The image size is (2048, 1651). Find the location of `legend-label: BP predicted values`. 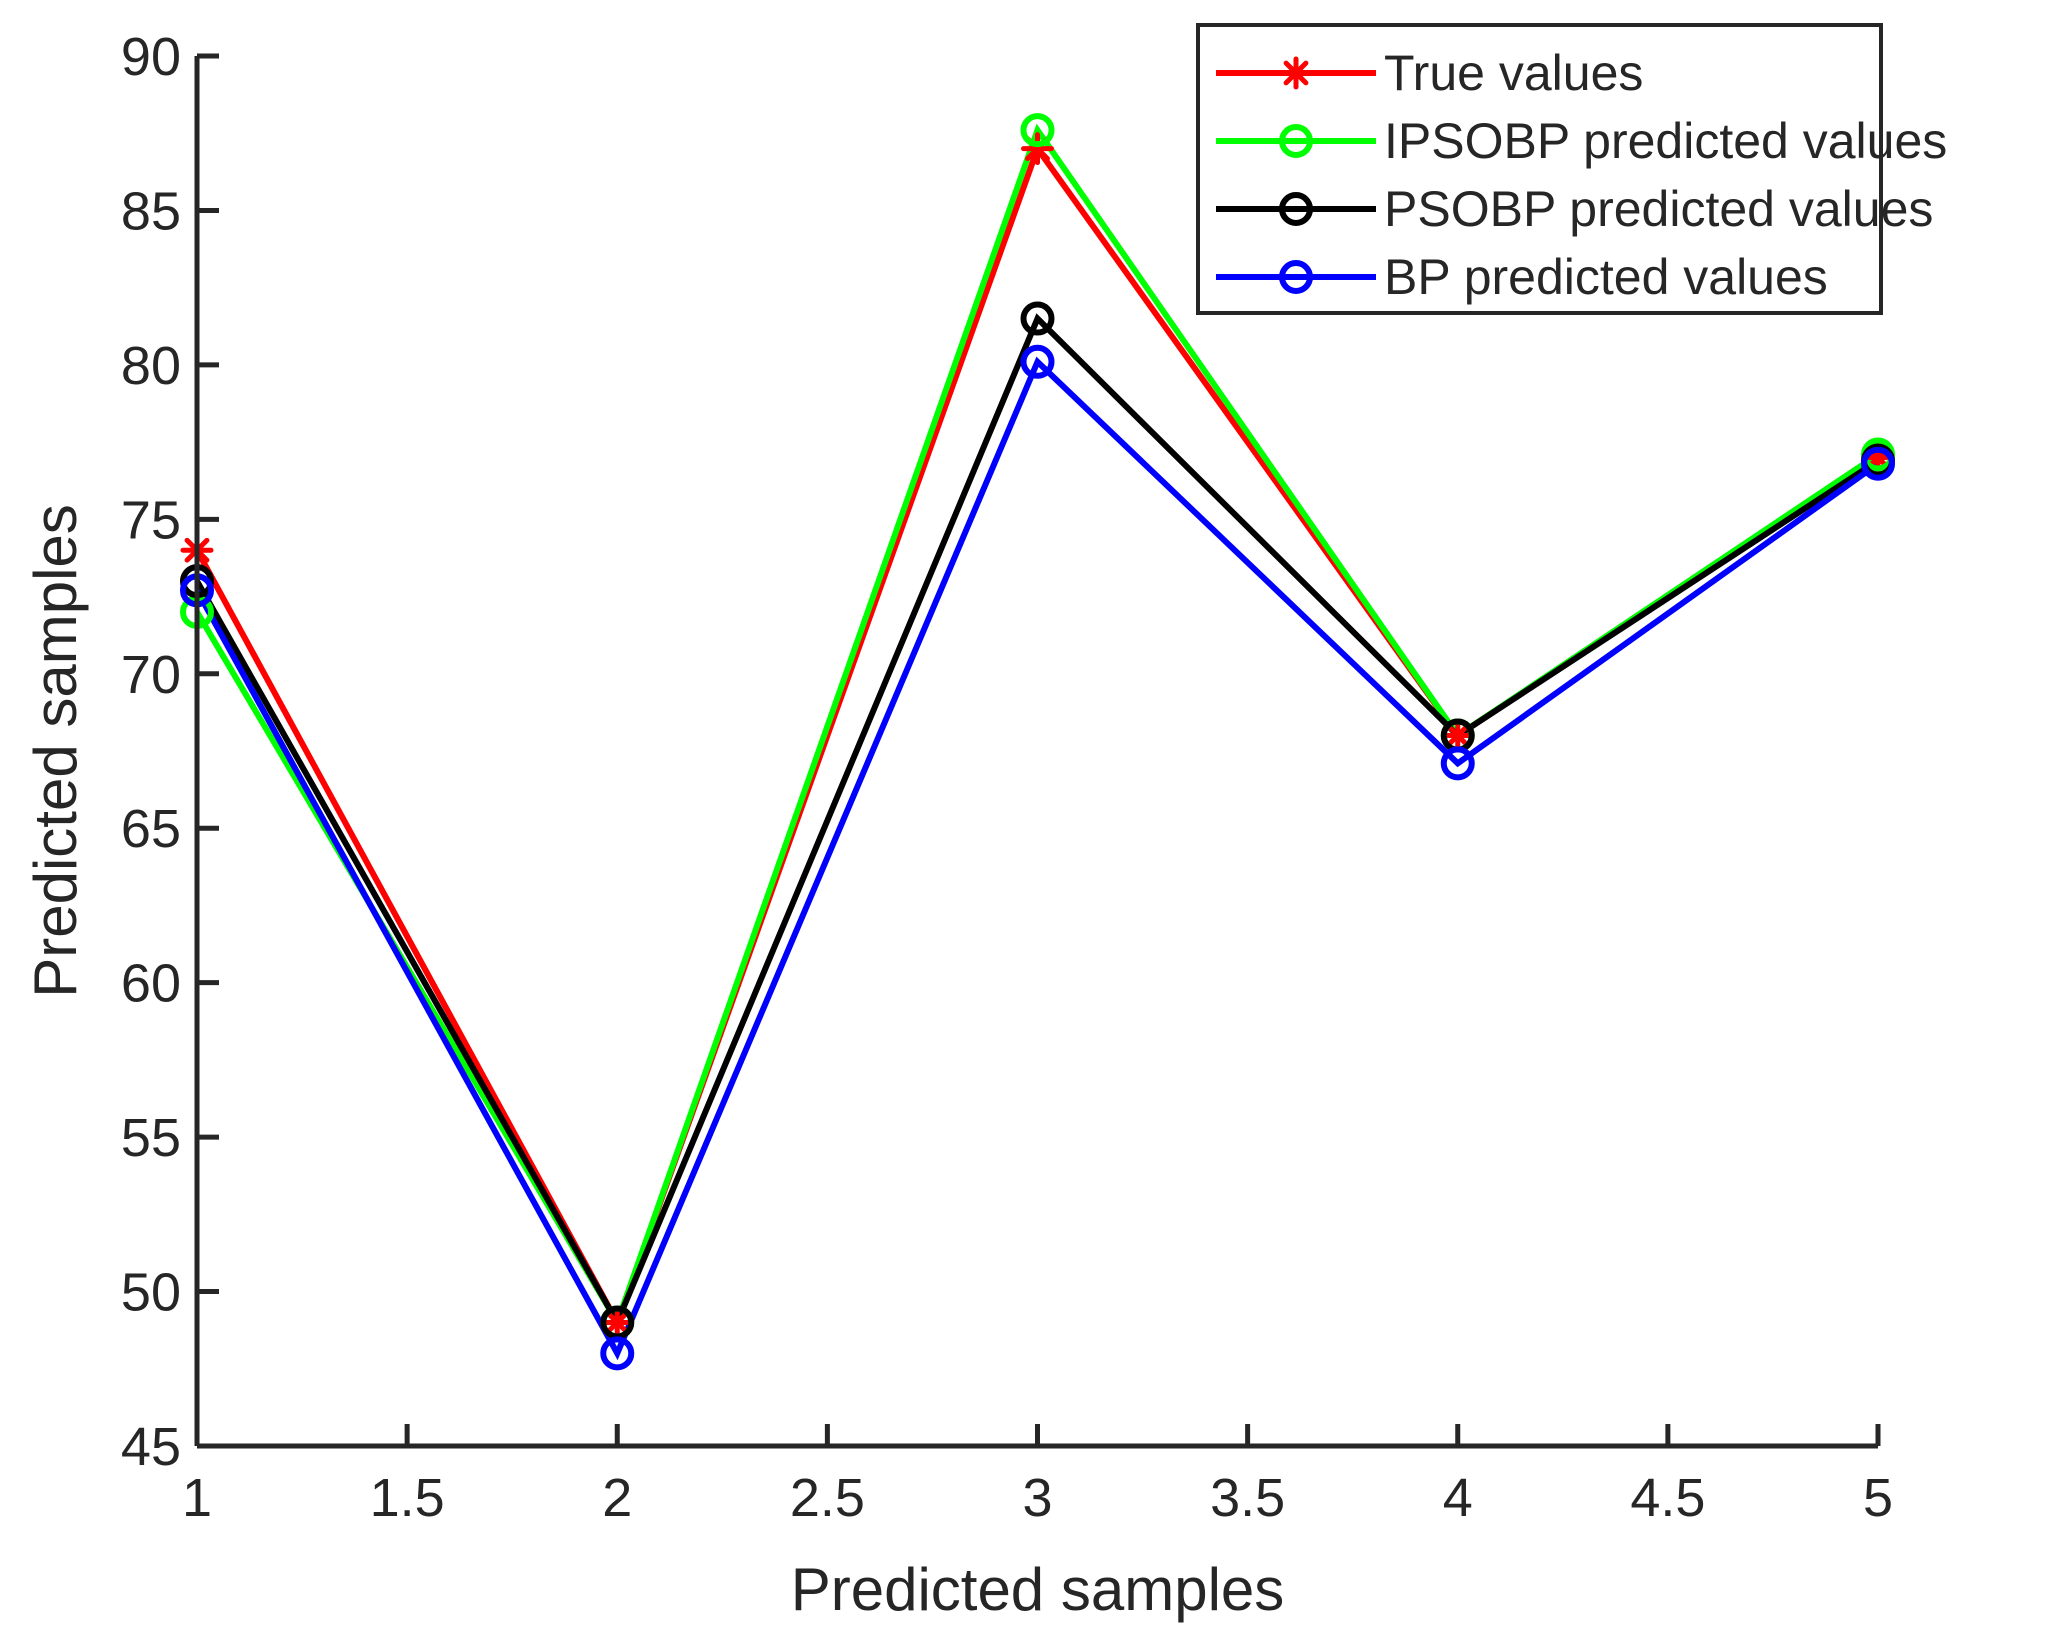

legend-label: BP predicted values is located at coordinates (1606, 277).